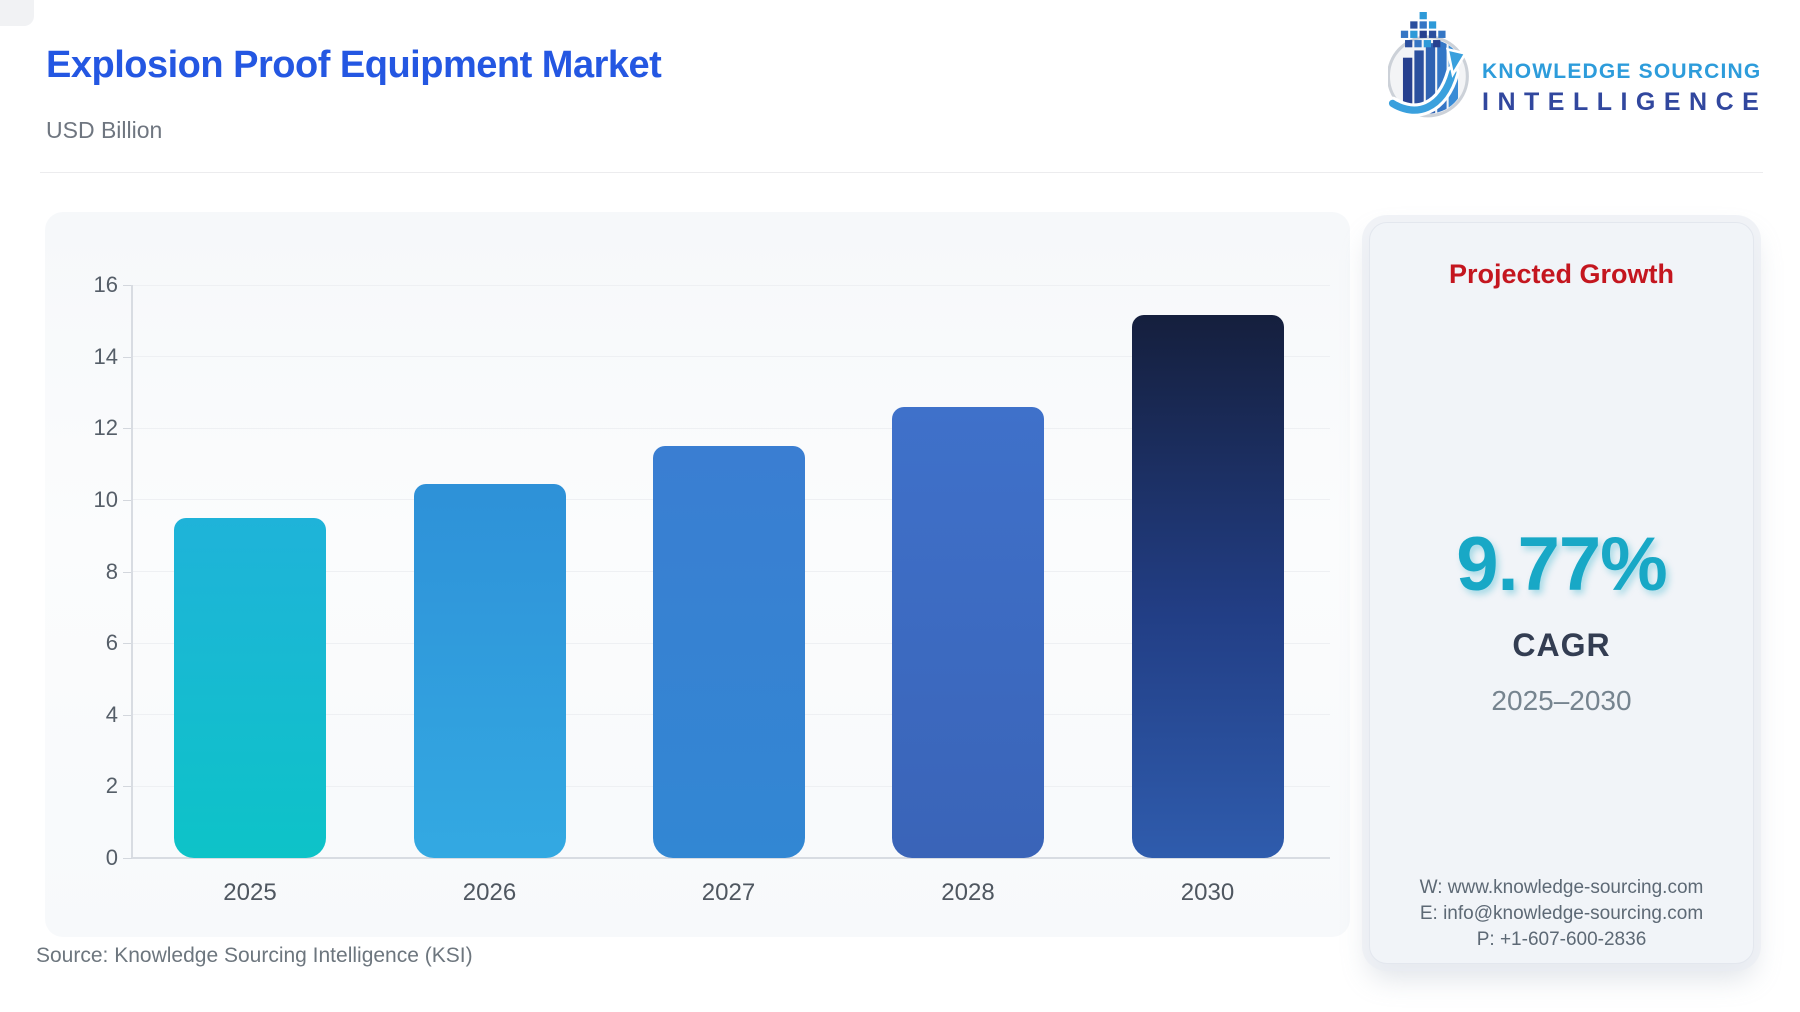 This screenshot has width=1800, height=1012. I want to click on brand-name-line2: INTELLIGENCE, so click(1625, 102).